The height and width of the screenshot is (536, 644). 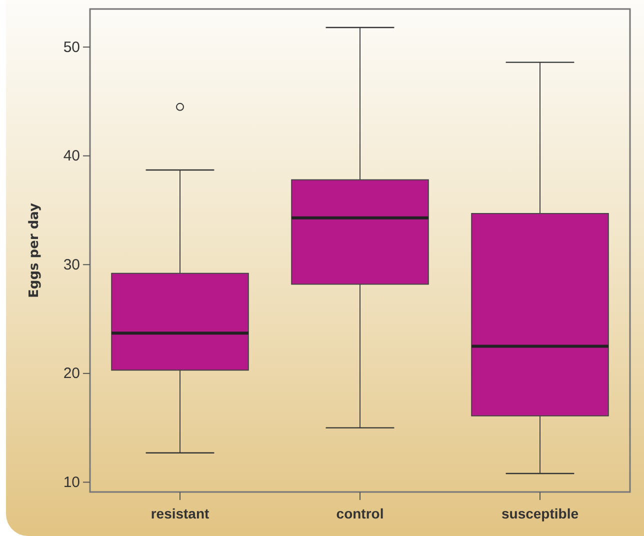 What do you see at coordinates (71, 265) in the screenshot?
I see `y-tick-label: 30` at bounding box center [71, 265].